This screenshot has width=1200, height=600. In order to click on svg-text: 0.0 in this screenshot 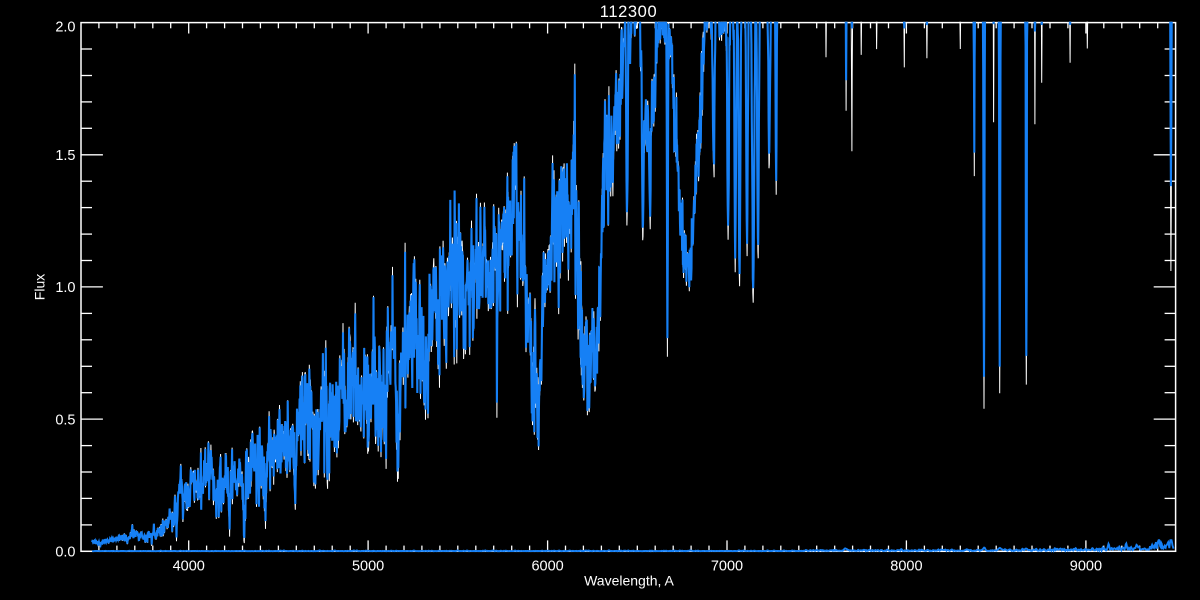, I will do `click(65, 553)`.